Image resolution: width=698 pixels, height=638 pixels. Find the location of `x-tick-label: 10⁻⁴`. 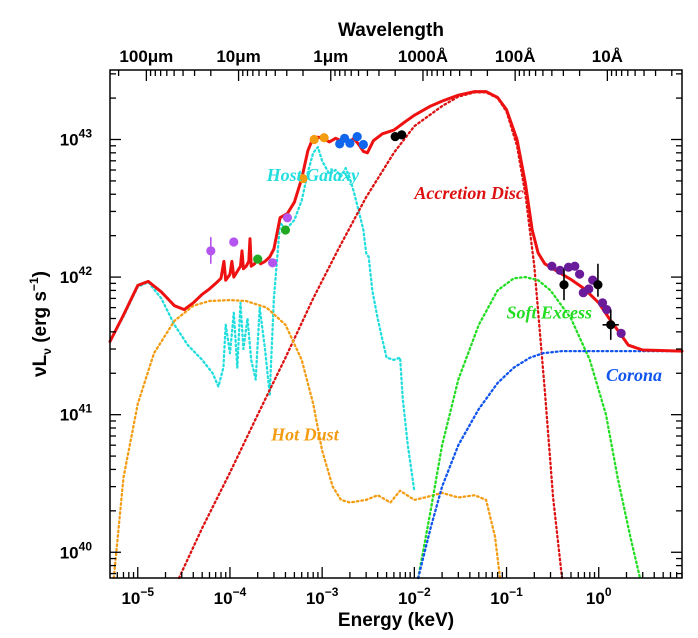

x-tick-label: 10⁻⁴ is located at coordinates (230, 596).